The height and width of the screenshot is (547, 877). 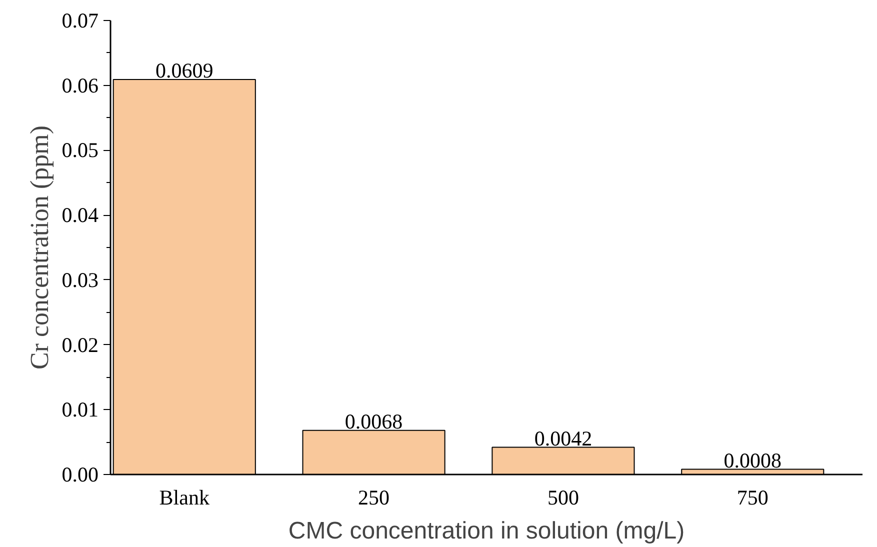 What do you see at coordinates (373, 421) in the screenshot?
I see `data-label: 0.0068` at bounding box center [373, 421].